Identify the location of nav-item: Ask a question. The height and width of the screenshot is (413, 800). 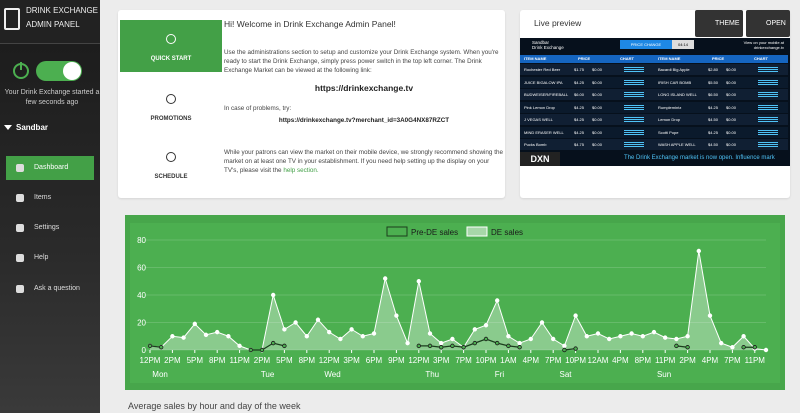
(50, 289).